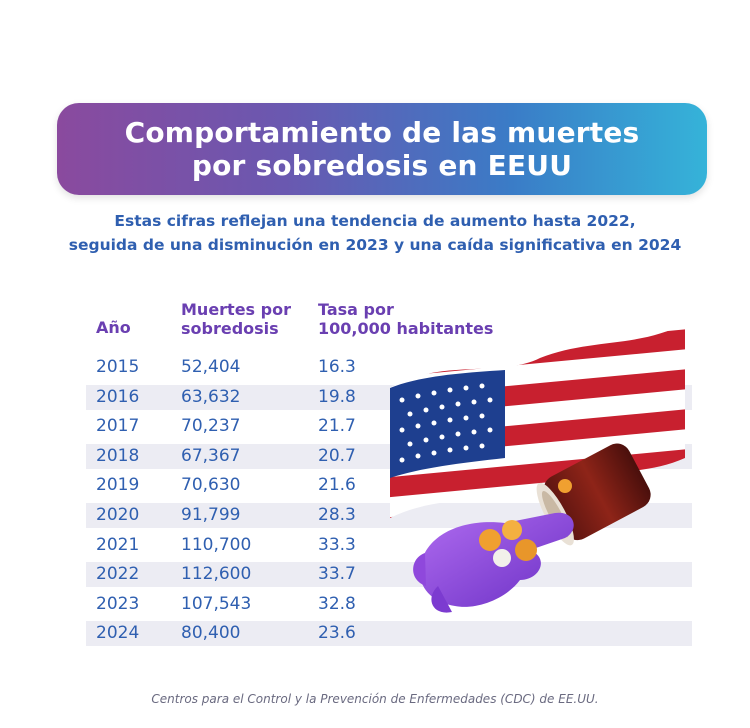  I want to click on cell-deaths: 91,799, so click(211, 515).